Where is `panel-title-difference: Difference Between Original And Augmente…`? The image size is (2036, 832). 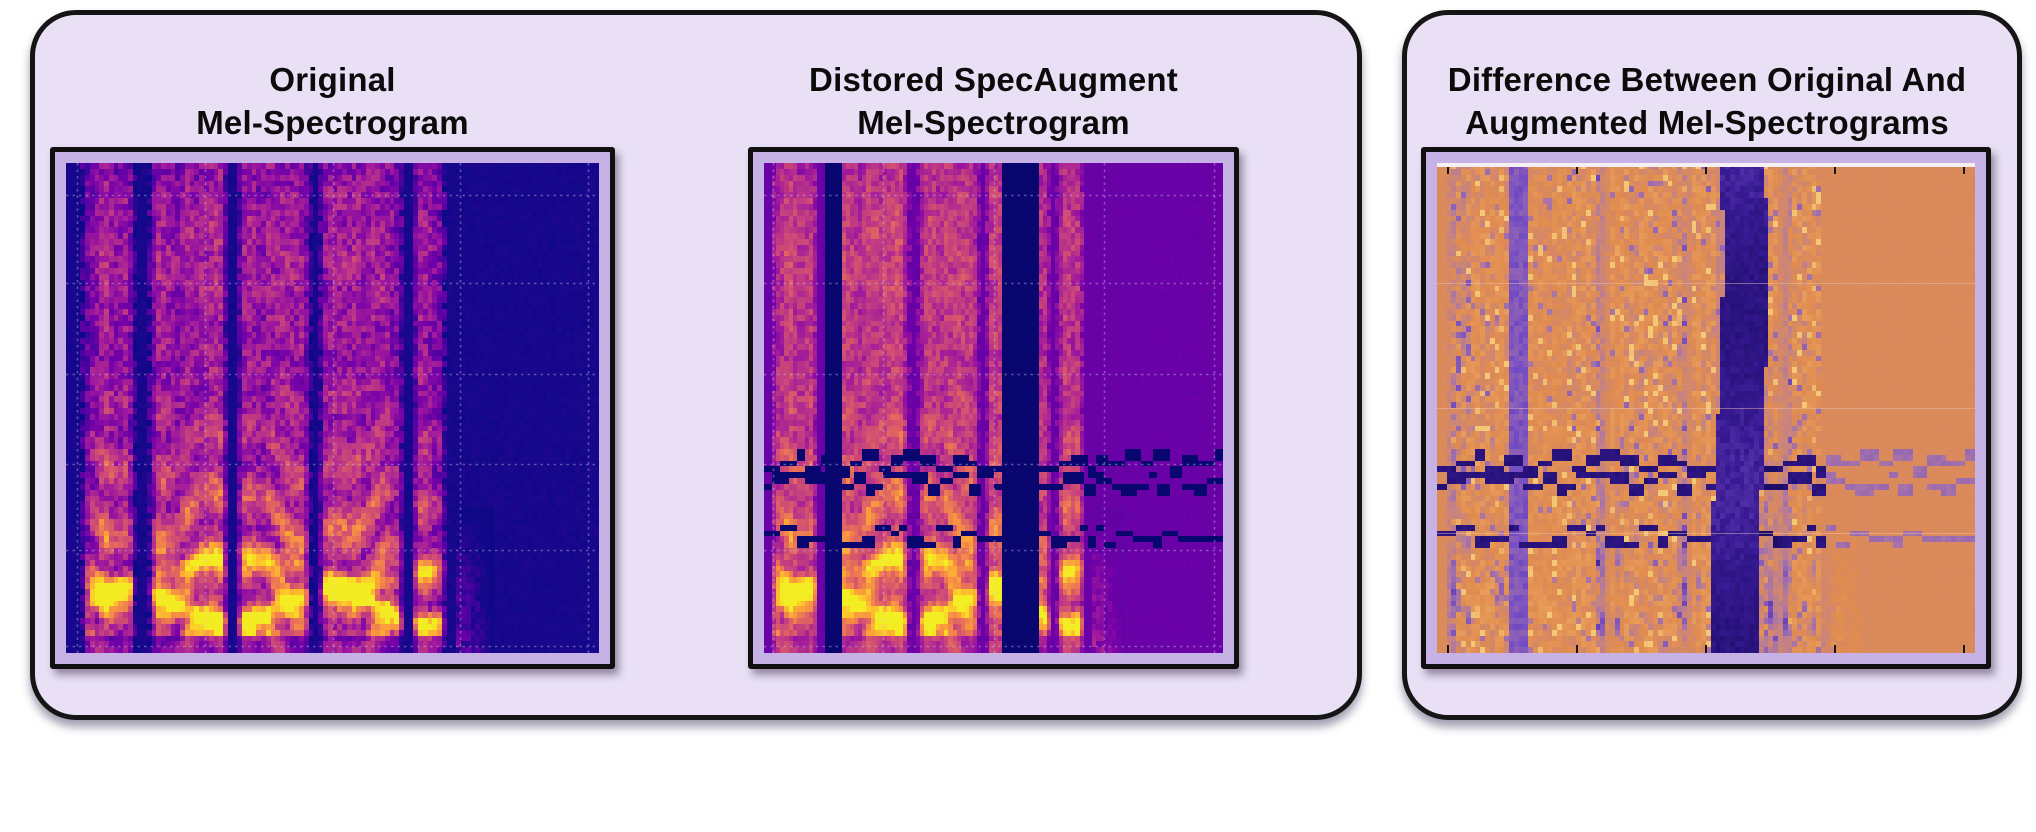
panel-title-difference: Difference Between Original And Augmente… is located at coordinates (1707, 101).